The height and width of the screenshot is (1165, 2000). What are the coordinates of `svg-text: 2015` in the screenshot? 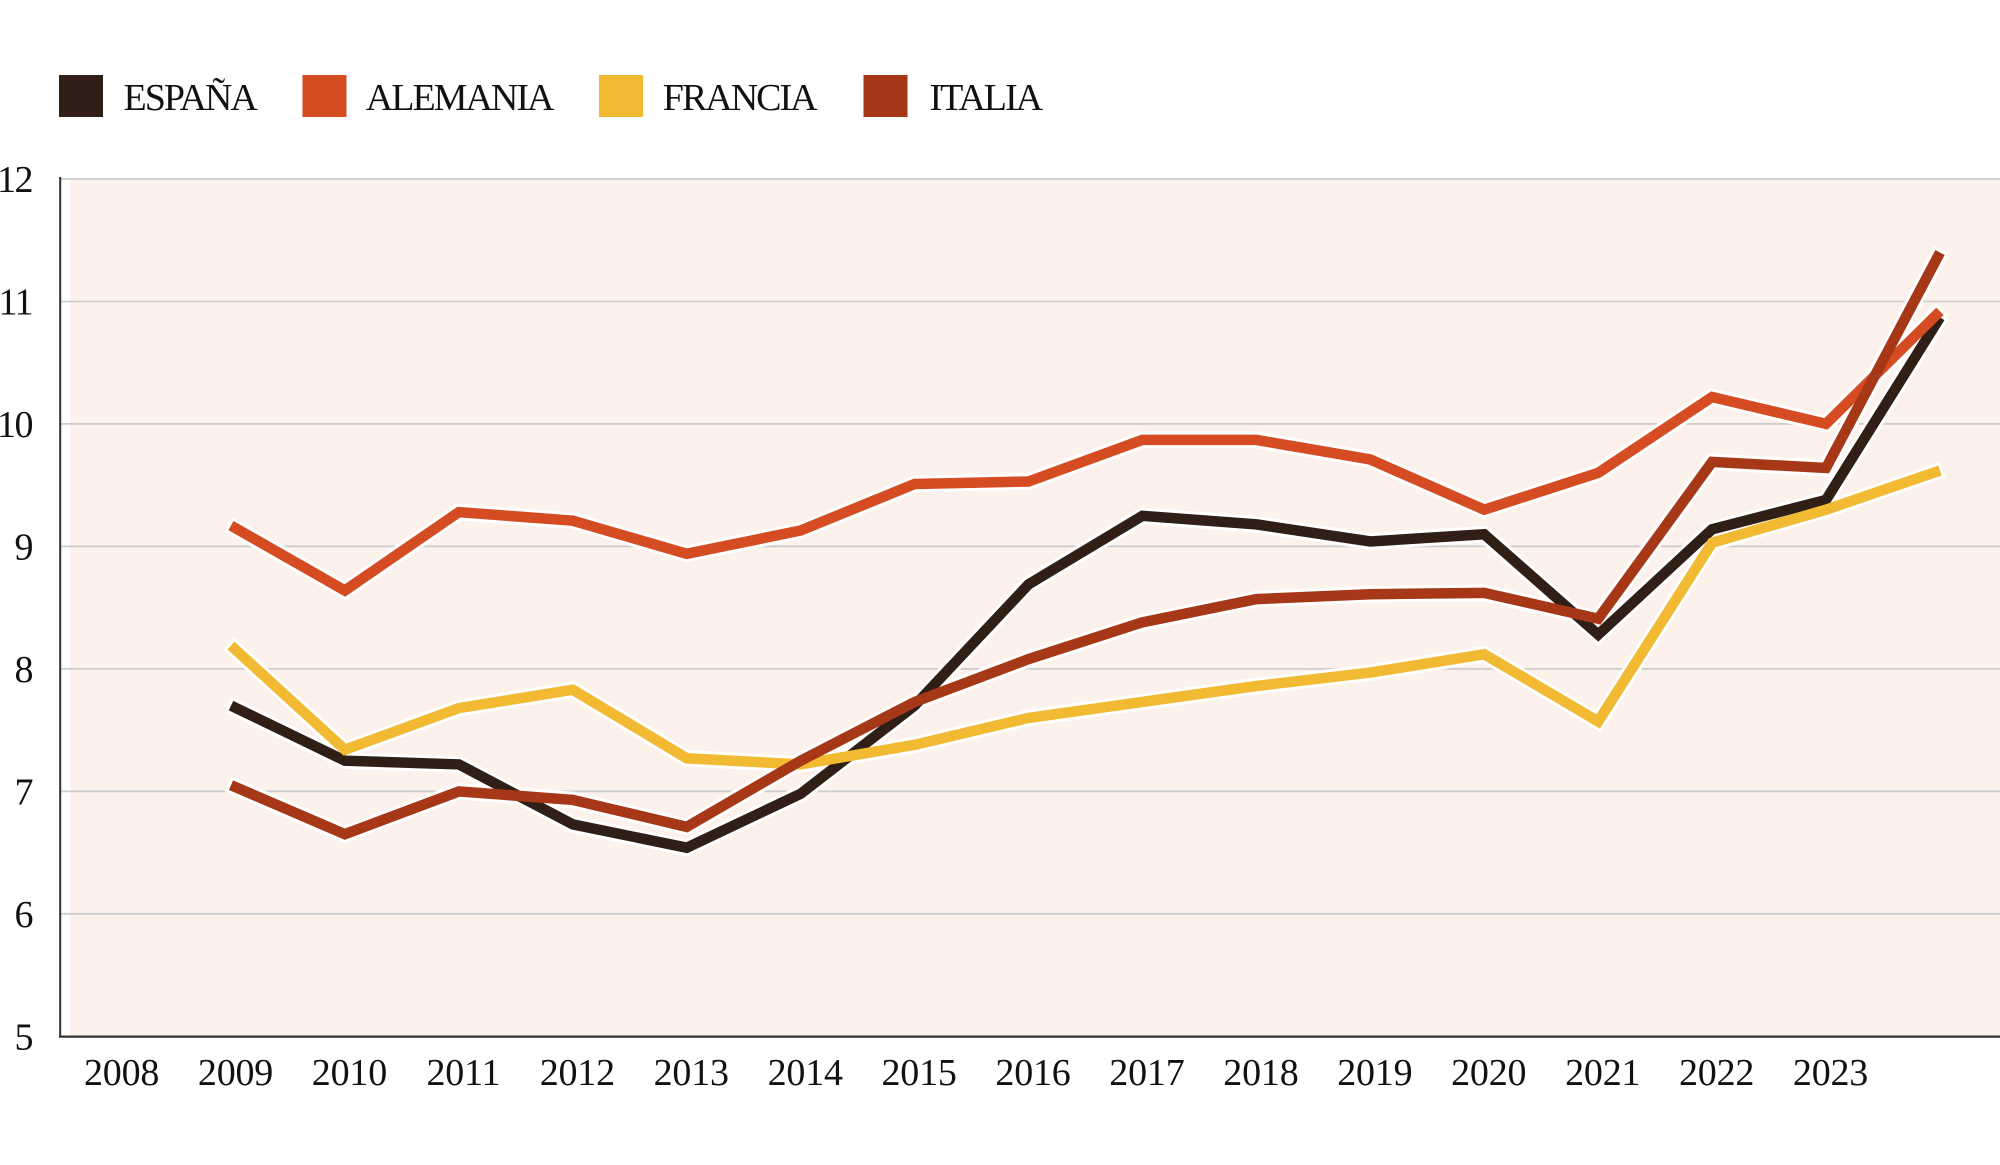 It's located at (918, 1073).